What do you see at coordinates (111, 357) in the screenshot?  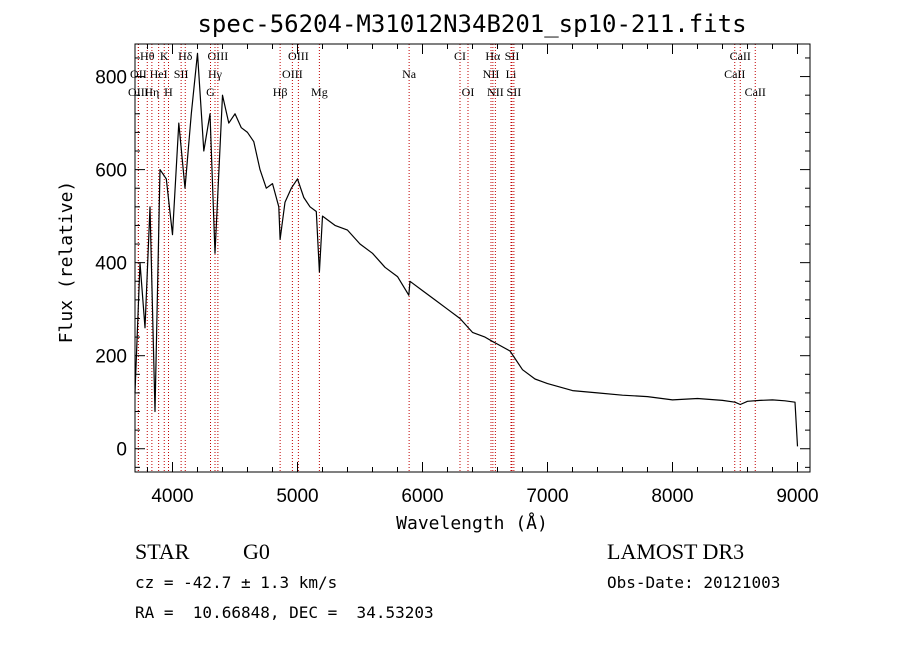 I see `y-tick-label-1: 200` at bounding box center [111, 357].